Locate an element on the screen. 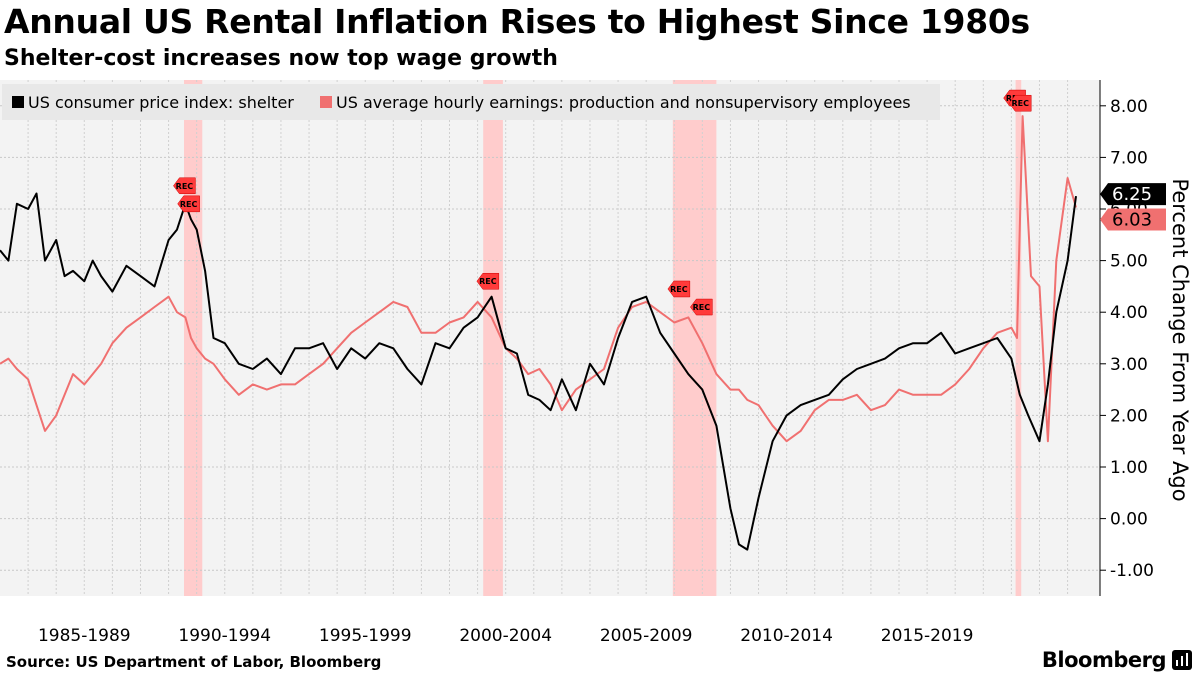 The width and height of the screenshot is (1200, 675). rec-marker-label-2: REC is located at coordinates (488, 281).